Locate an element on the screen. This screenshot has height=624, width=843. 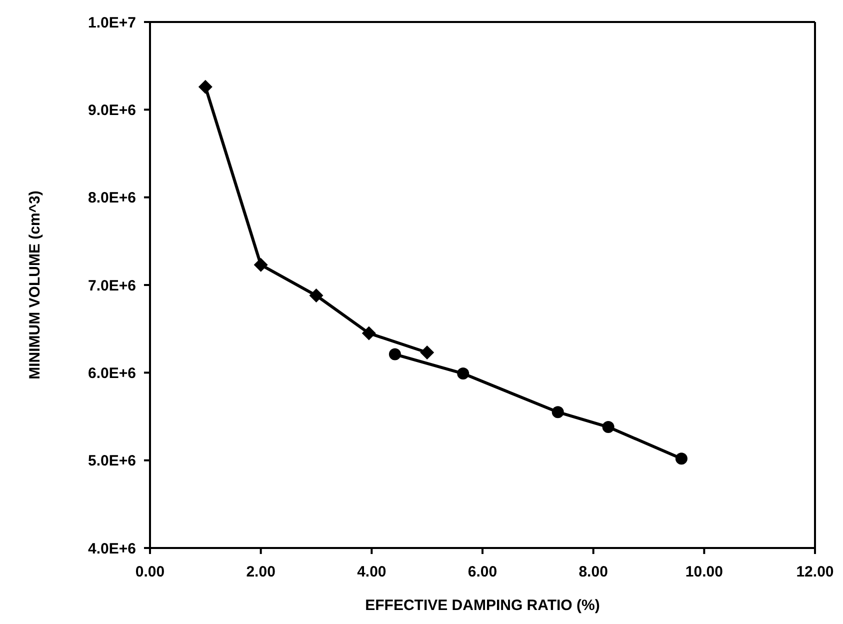
x-tick-label: 6.00 is located at coordinates (483, 572).